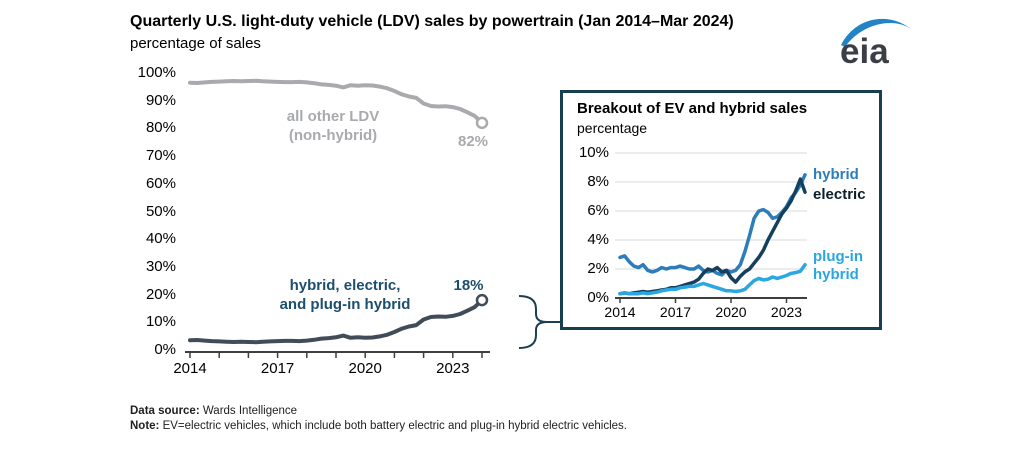 This screenshot has height=455, width=1024. I want to click on y-tick-label: 20%, so click(160, 294).